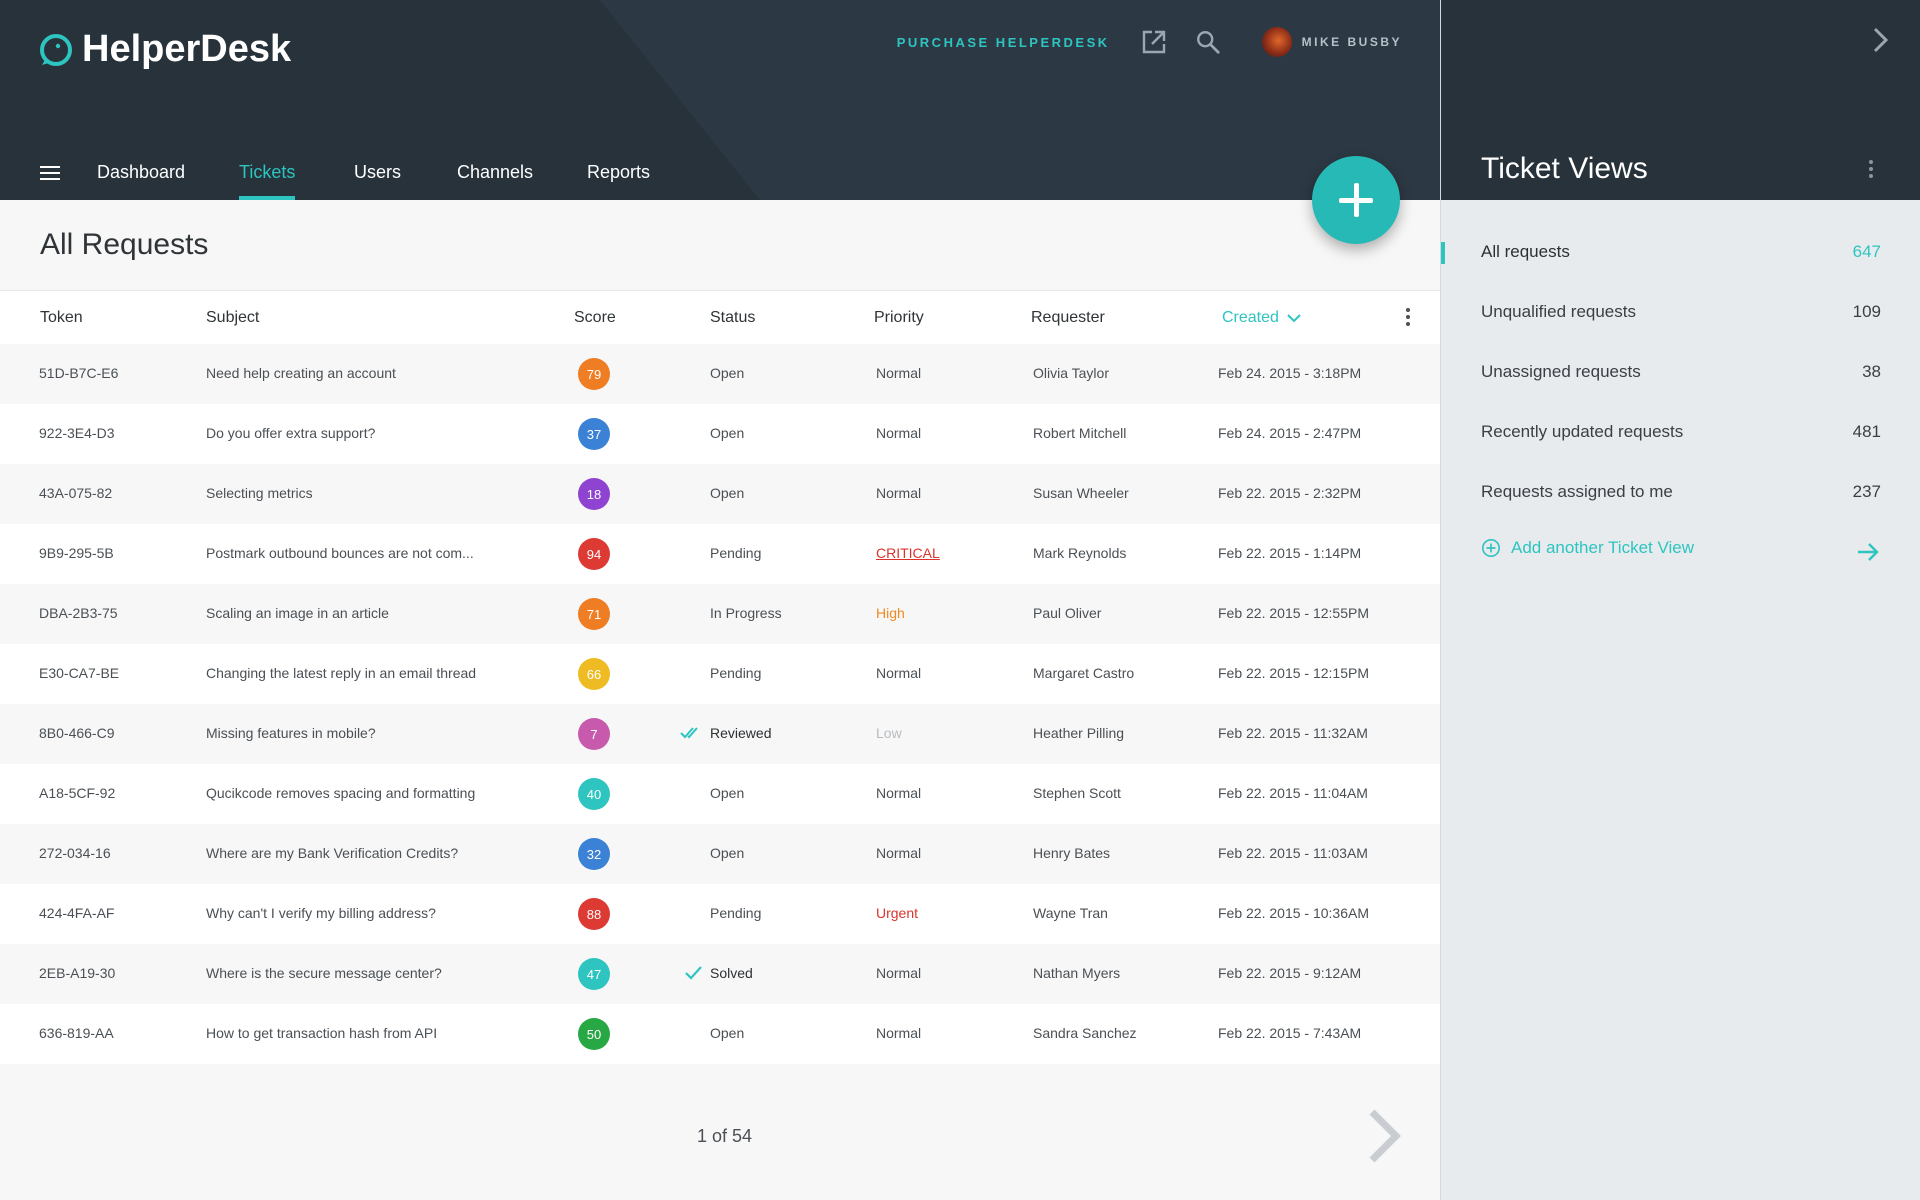  I want to click on ticket-subject: Where are my Bank Verification Credits?, so click(332, 853).